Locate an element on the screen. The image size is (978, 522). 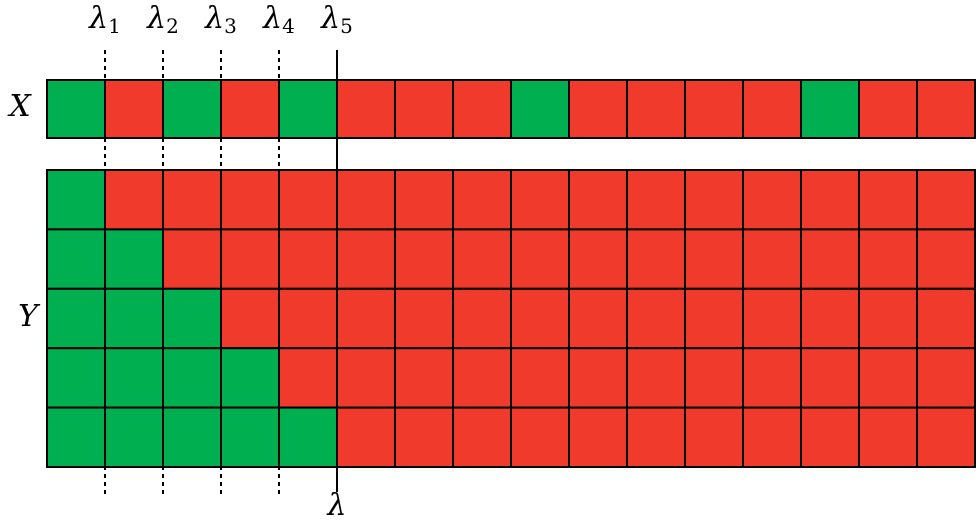
marker-label: λ5 is located at coordinates (336, 19).